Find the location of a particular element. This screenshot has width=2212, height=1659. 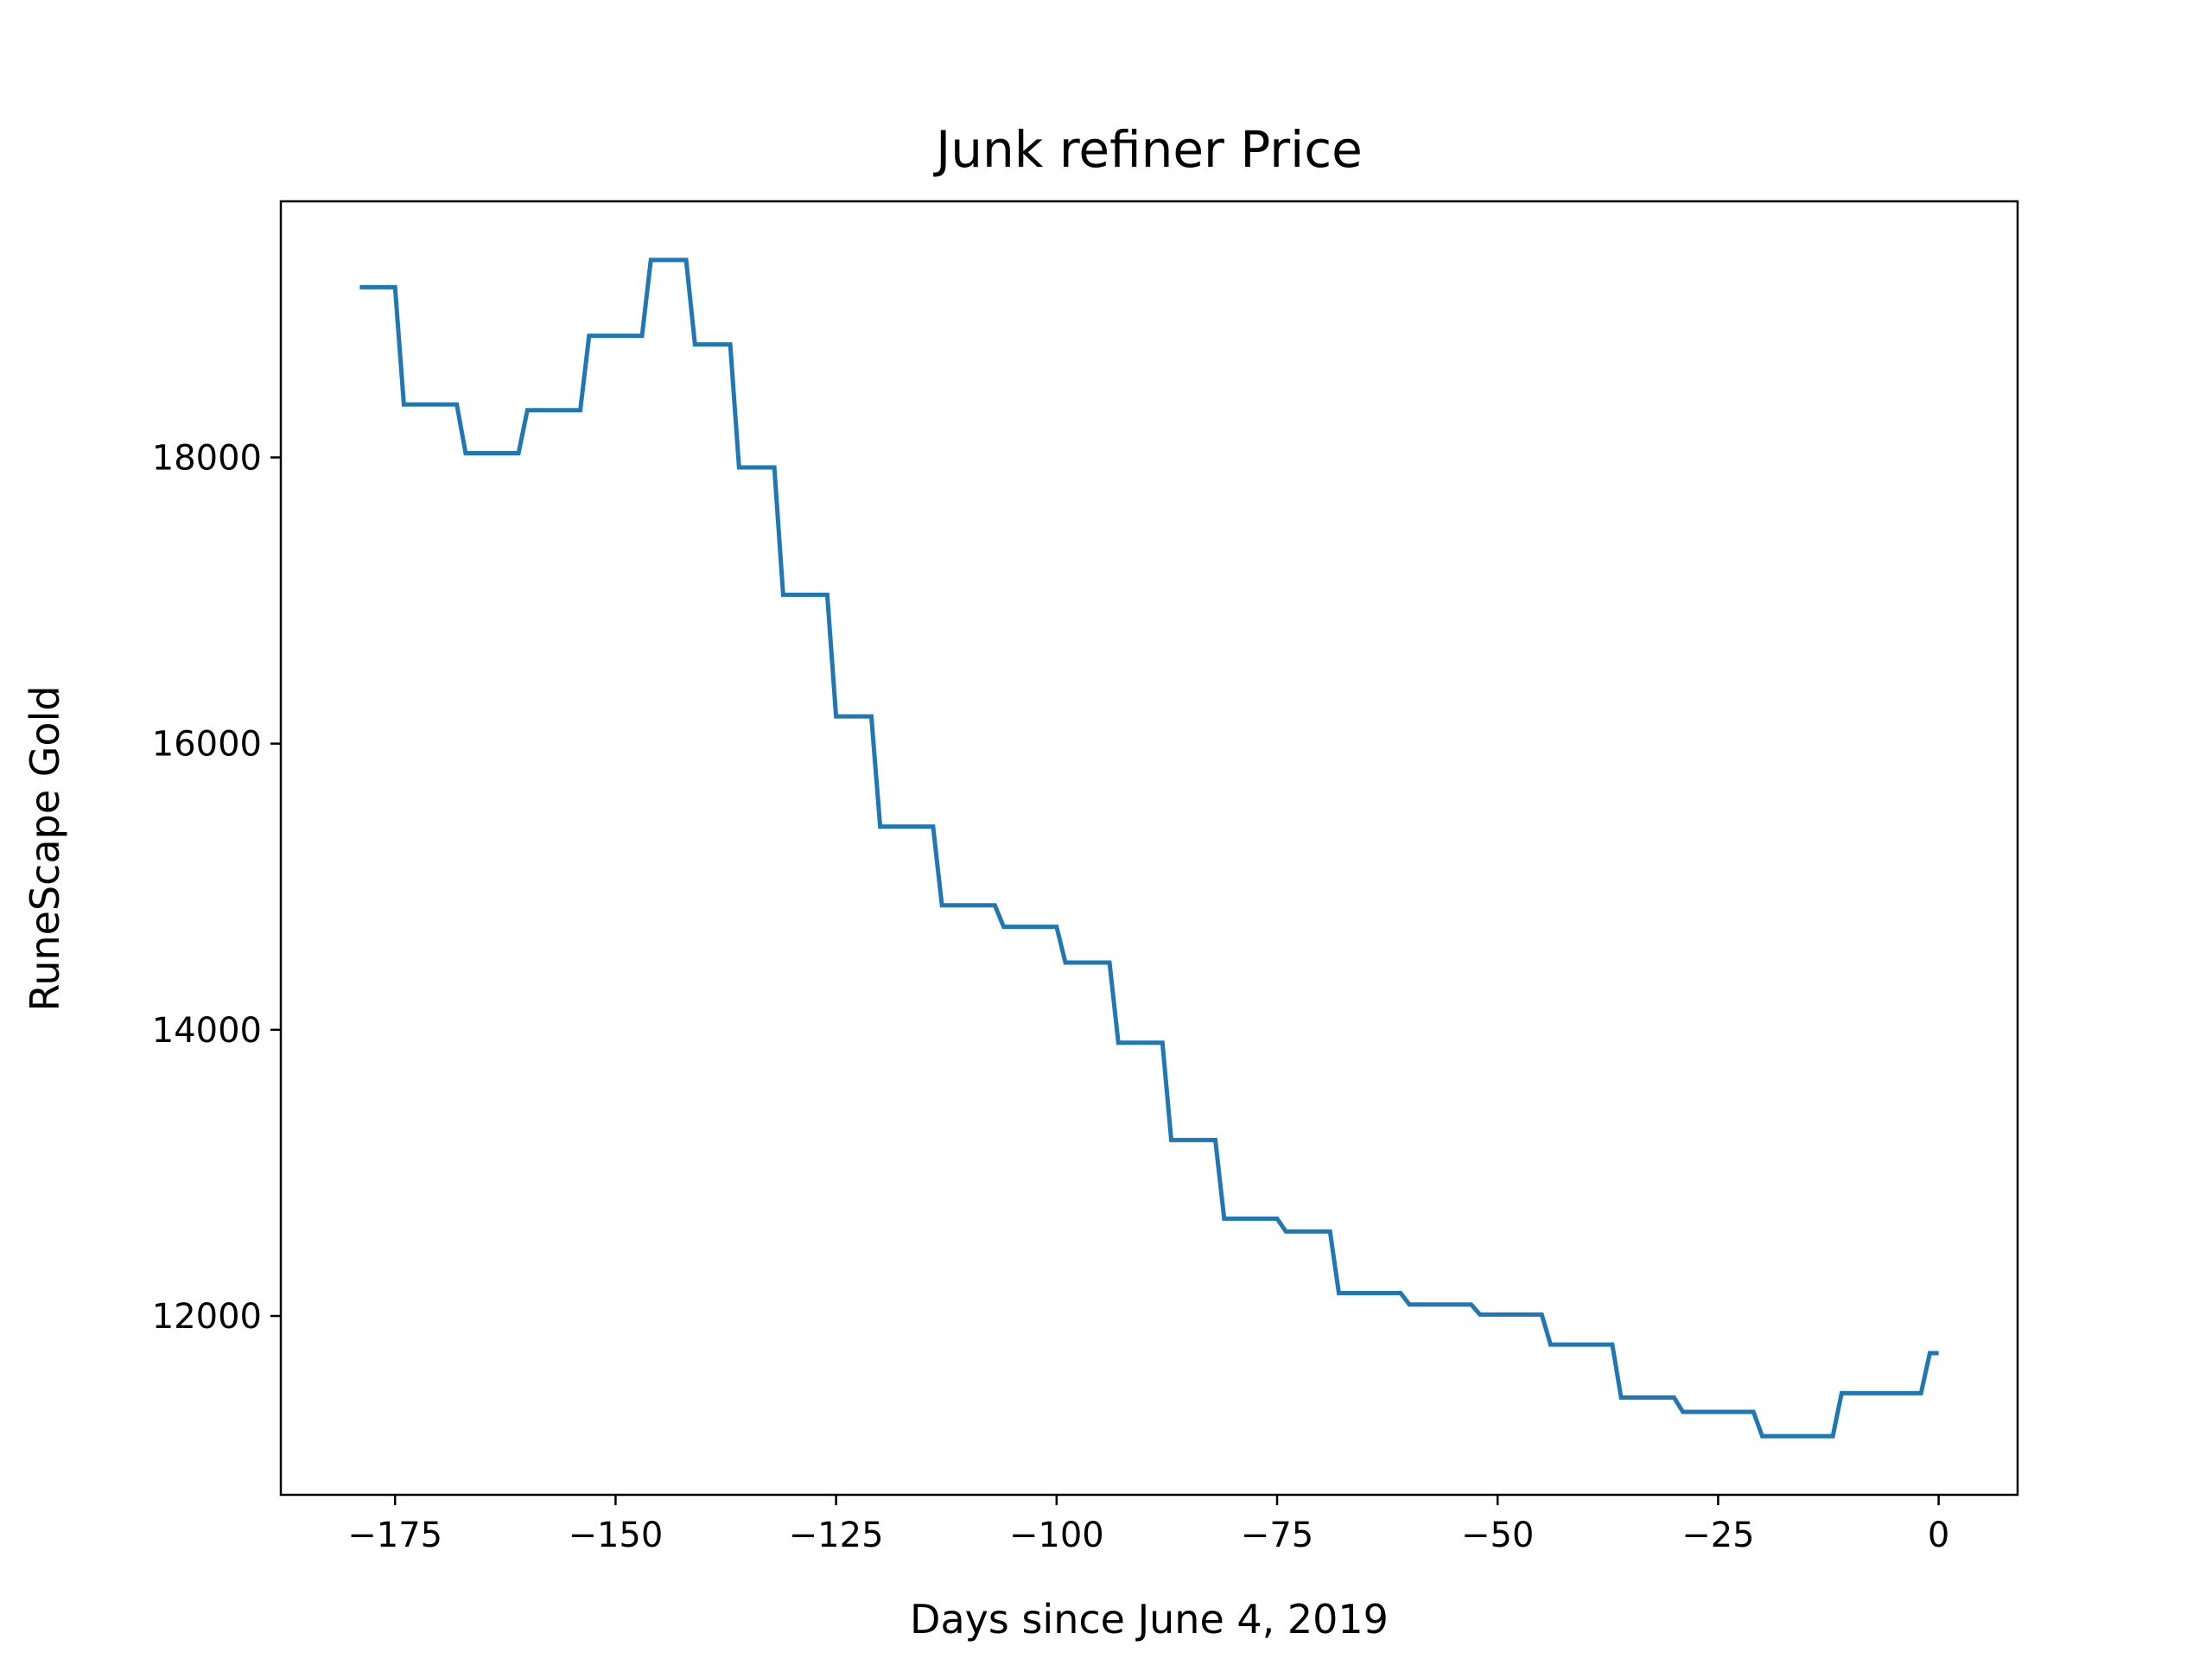

x-tick-label: 0 is located at coordinates (1938, 1535).